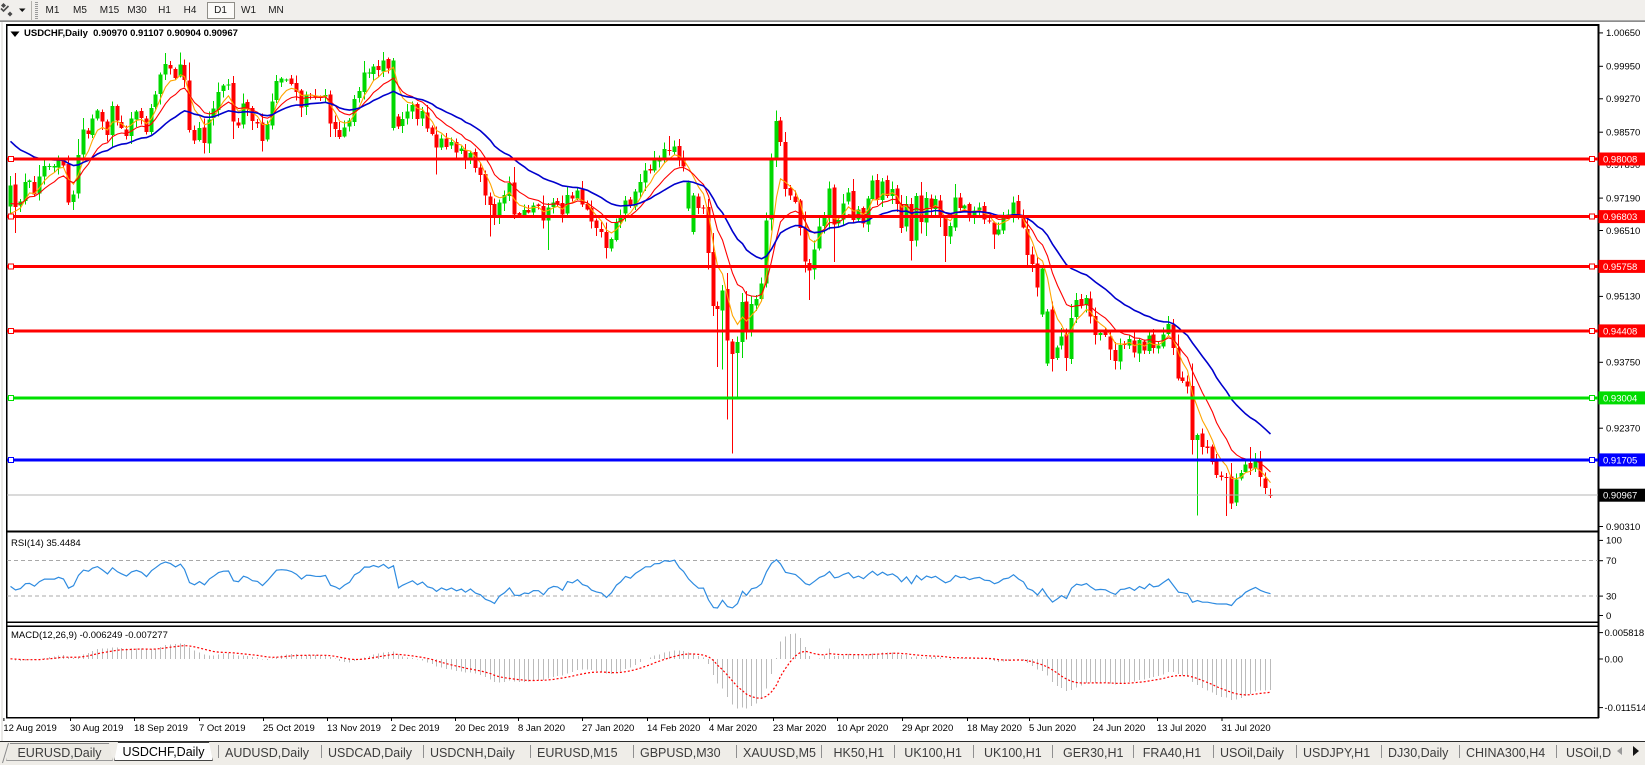 Image resolution: width=1645 pixels, height=766 pixels. I want to click on svg-text: 27 Jan 2020, so click(608, 728).